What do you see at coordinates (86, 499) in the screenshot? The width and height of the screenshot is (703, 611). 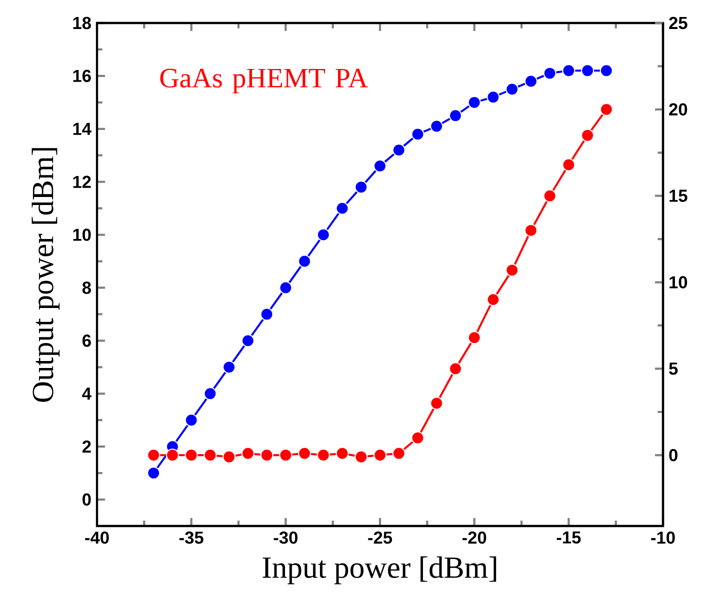 I see `y-tick-label: 0` at bounding box center [86, 499].